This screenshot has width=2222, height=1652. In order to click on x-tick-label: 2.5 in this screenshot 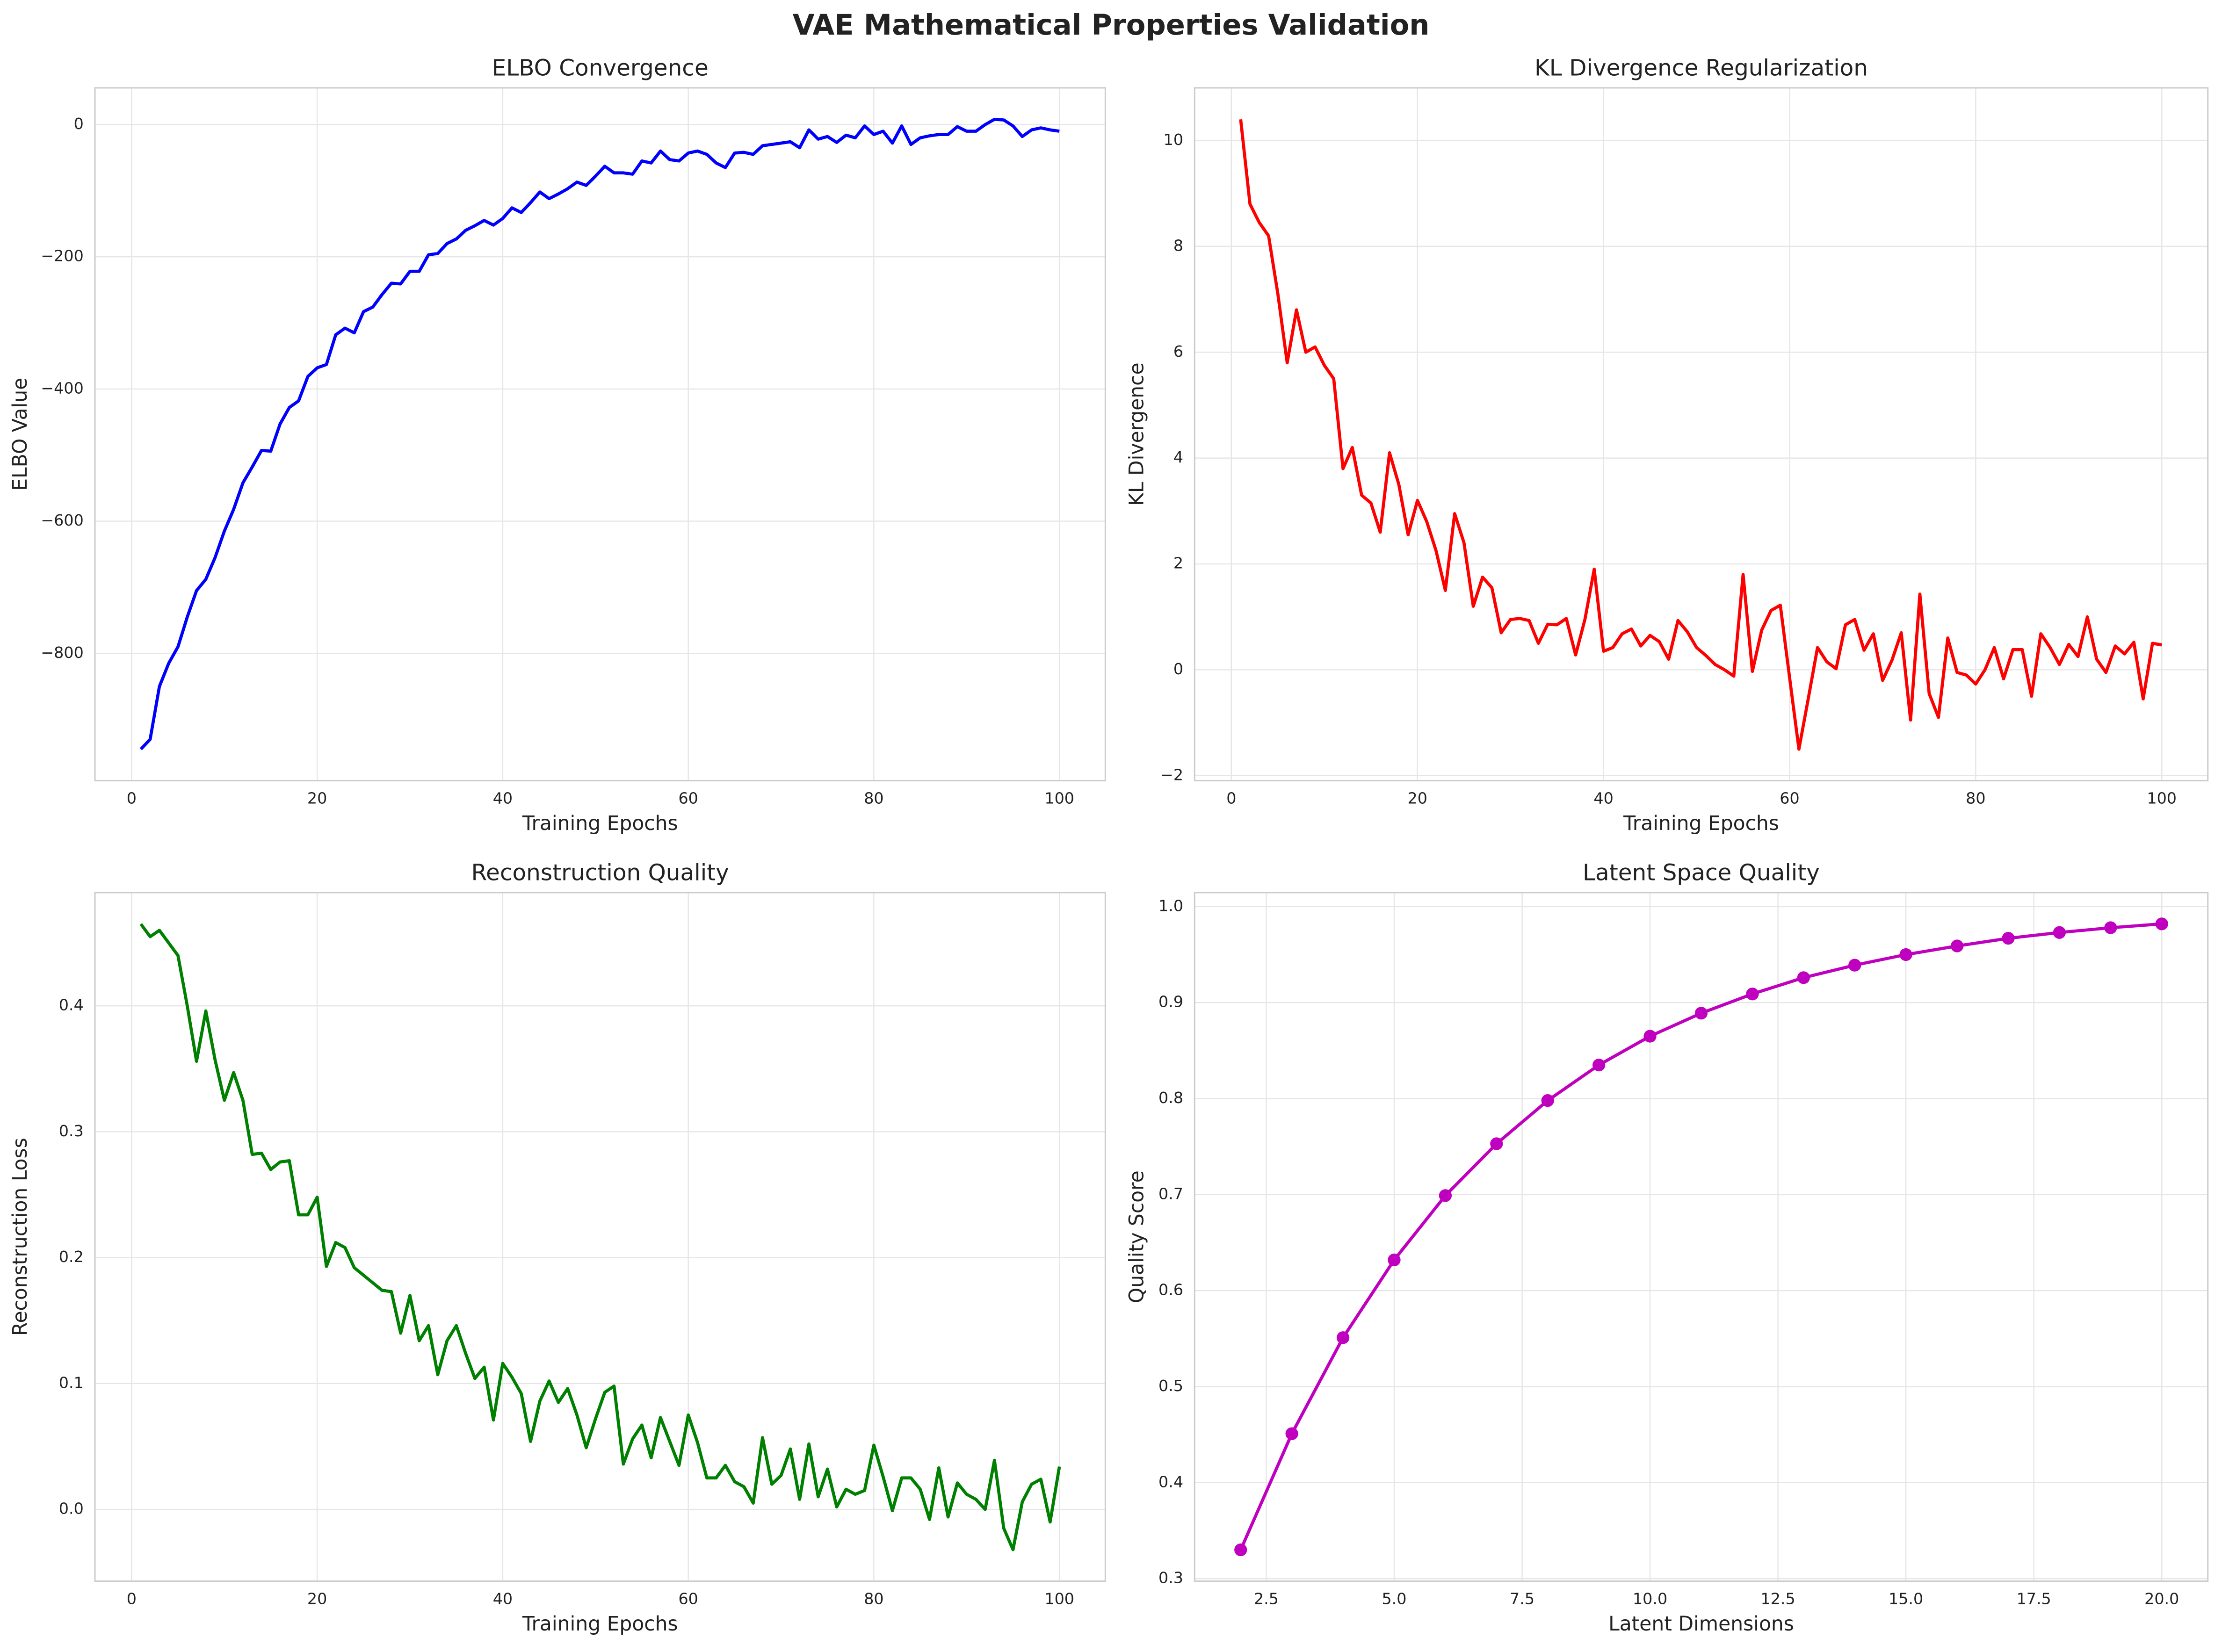, I will do `click(1267, 1598)`.